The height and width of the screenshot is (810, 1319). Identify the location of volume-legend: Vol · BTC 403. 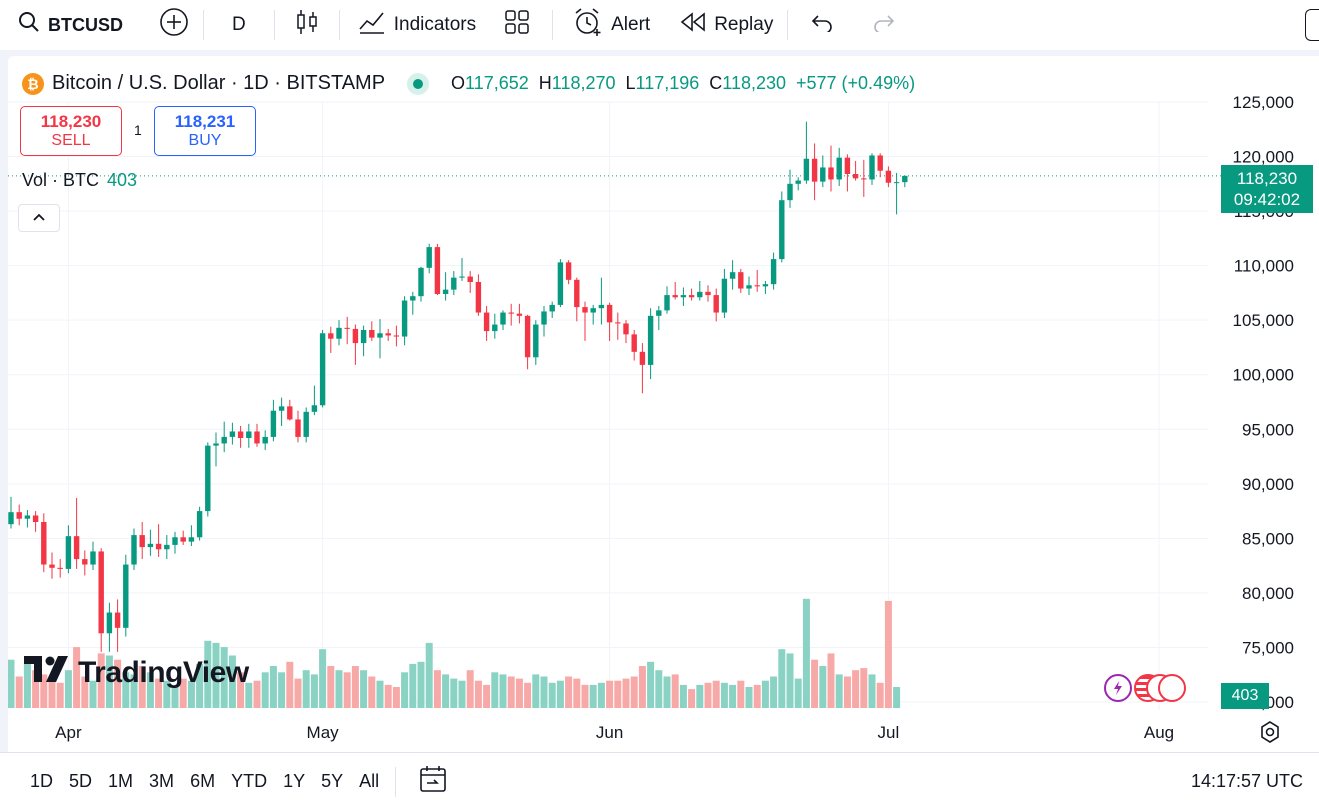
(79, 180).